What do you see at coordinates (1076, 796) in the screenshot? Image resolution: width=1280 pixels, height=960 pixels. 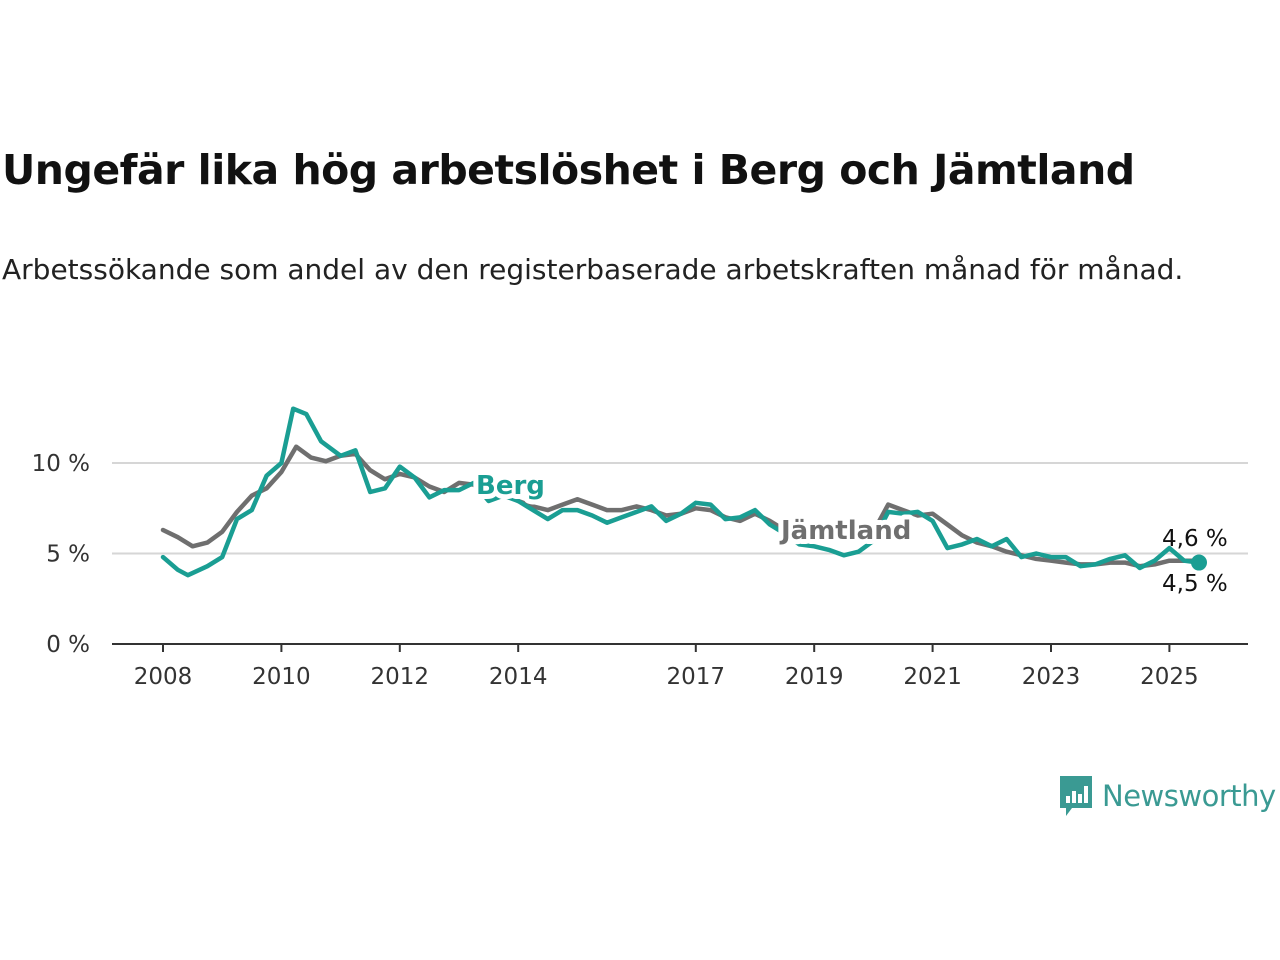 I see `newsworthy-chart-bubble-icon` at bounding box center [1076, 796].